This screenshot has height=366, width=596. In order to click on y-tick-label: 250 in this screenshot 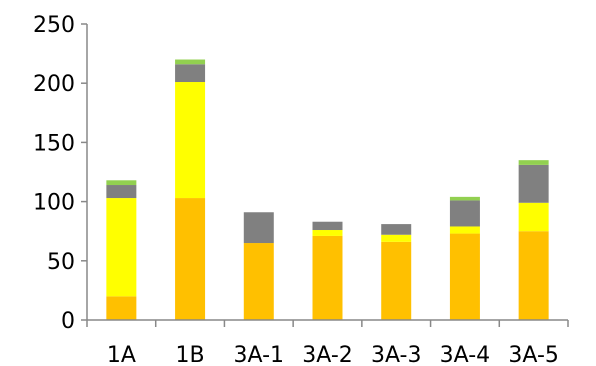, I will do `click(54, 25)`.